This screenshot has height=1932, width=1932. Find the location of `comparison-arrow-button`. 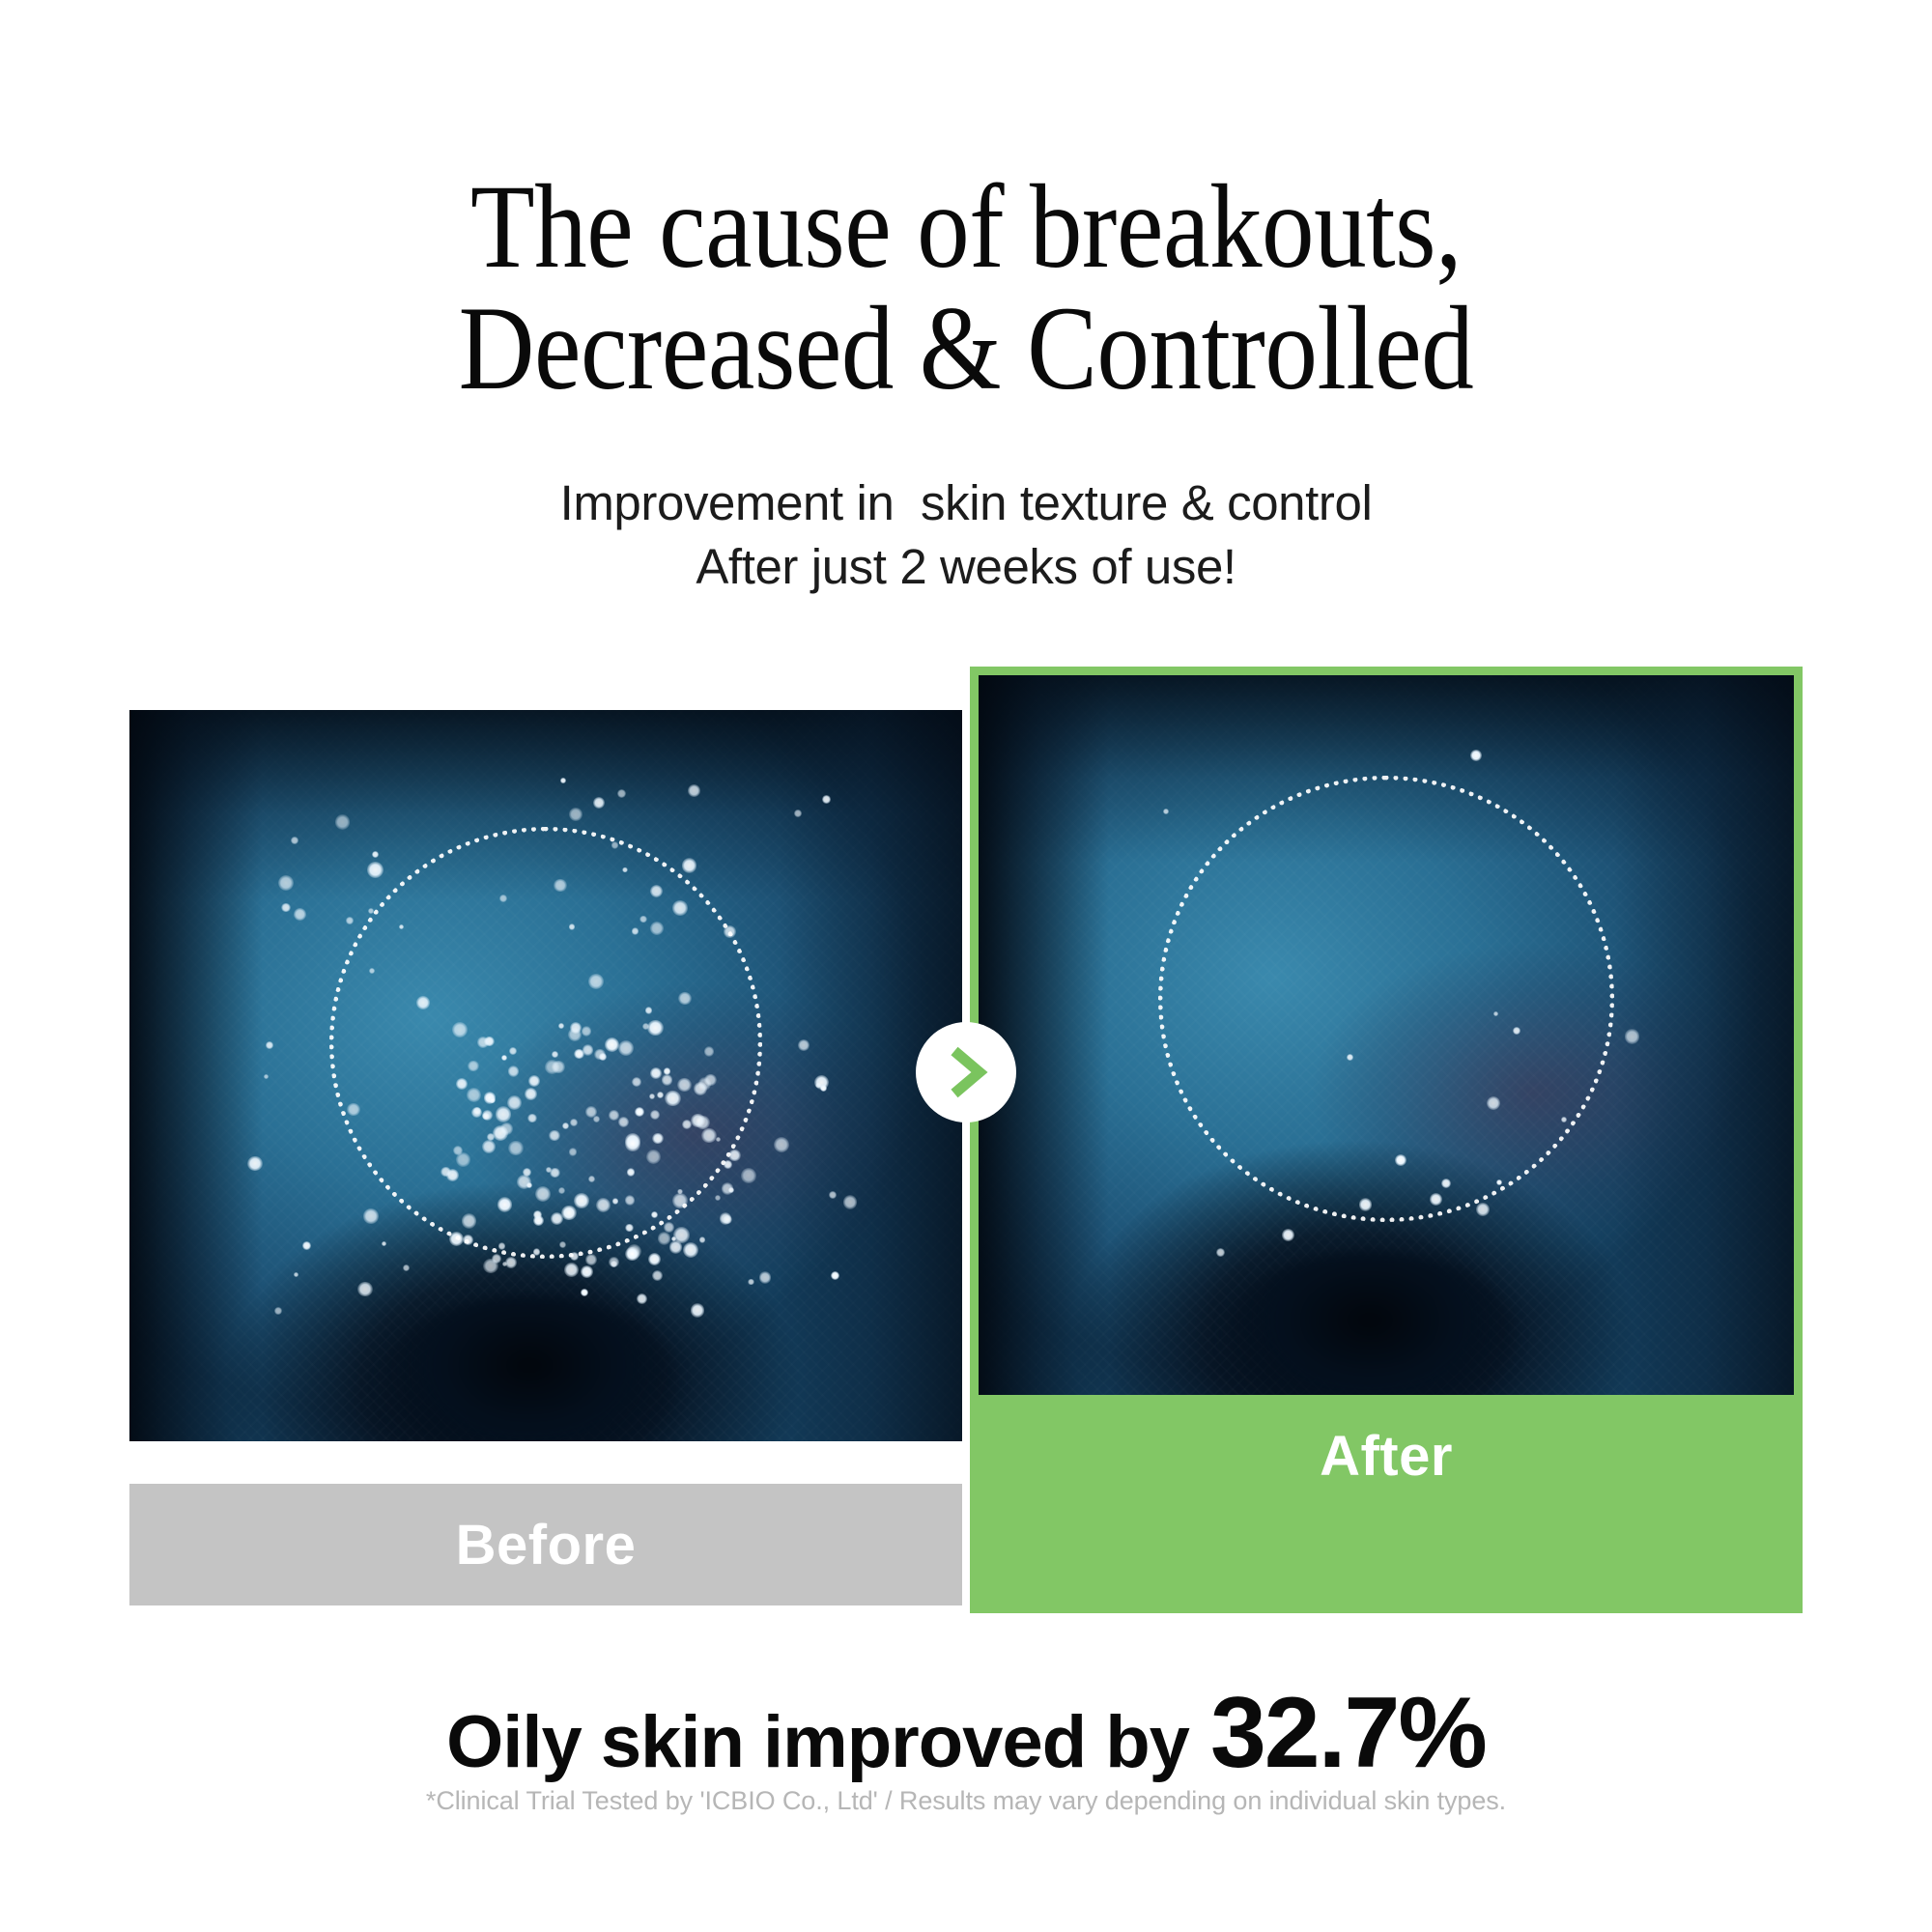

comparison-arrow-button is located at coordinates (966, 1072).